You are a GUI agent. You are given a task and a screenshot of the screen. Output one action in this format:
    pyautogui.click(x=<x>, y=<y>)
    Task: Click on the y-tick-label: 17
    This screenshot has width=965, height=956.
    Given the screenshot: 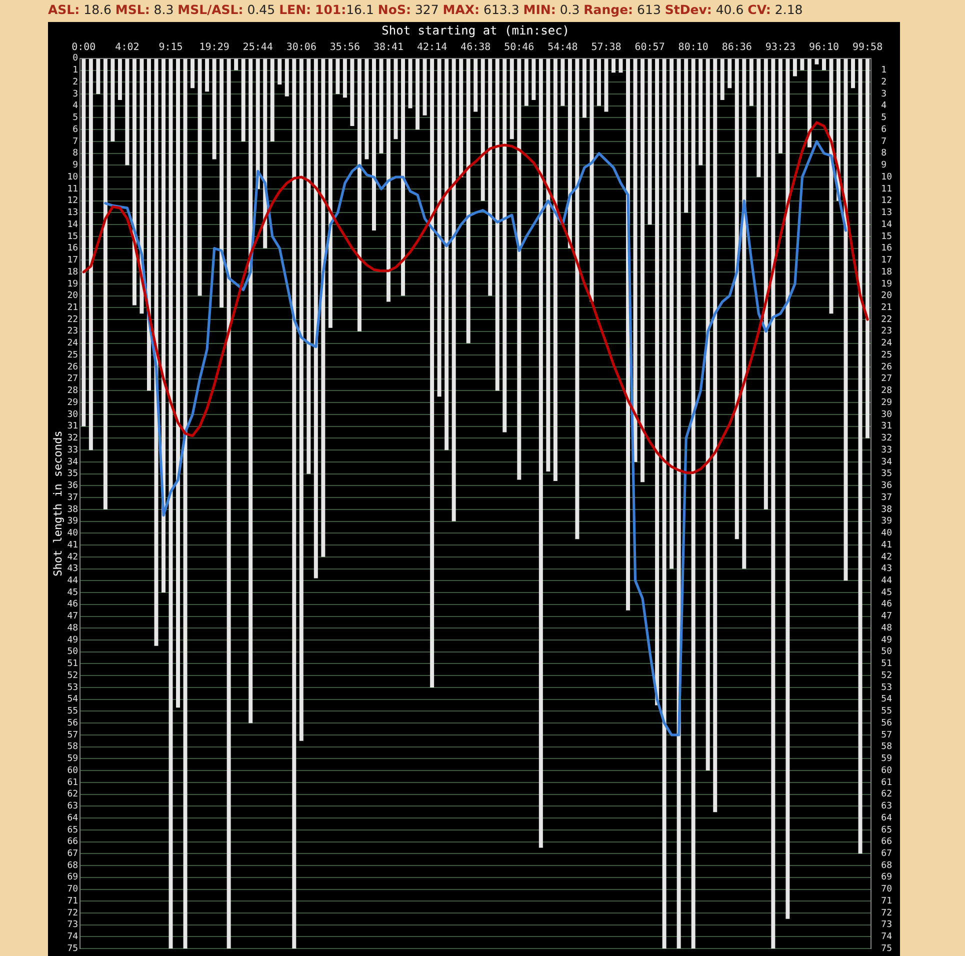 What is the action you would take?
    pyautogui.click(x=72, y=261)
    